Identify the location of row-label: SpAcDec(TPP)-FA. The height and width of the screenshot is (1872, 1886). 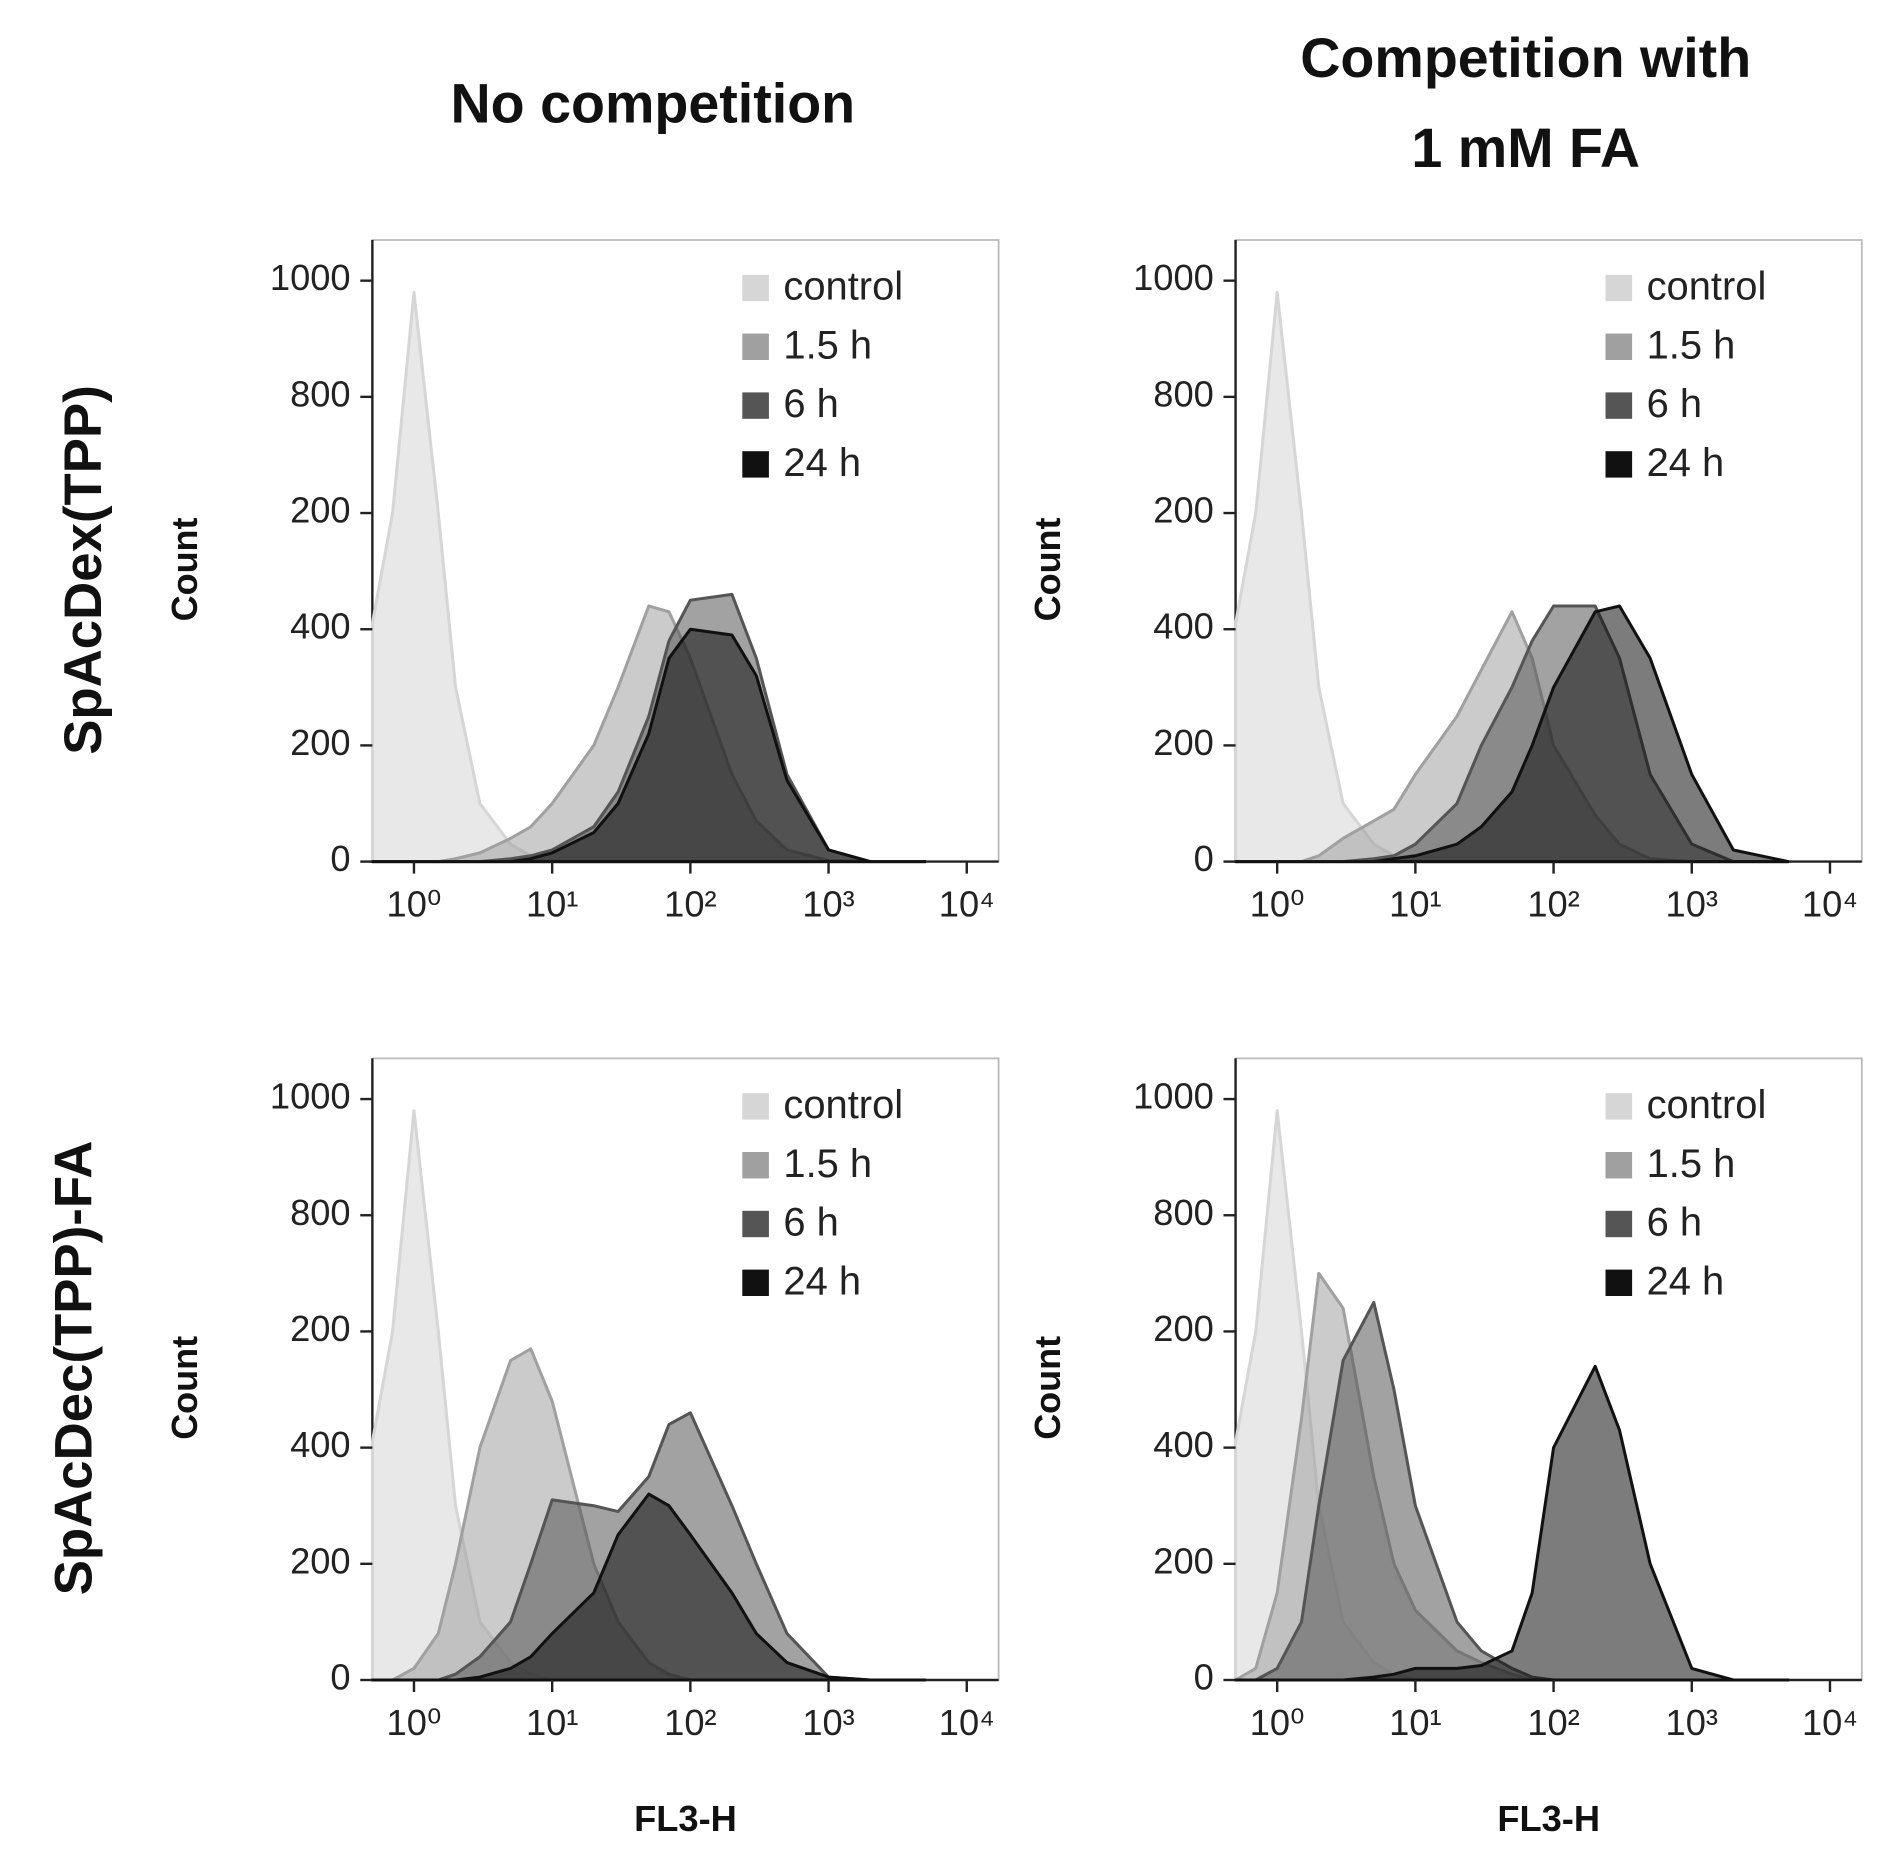
(73, 1368).